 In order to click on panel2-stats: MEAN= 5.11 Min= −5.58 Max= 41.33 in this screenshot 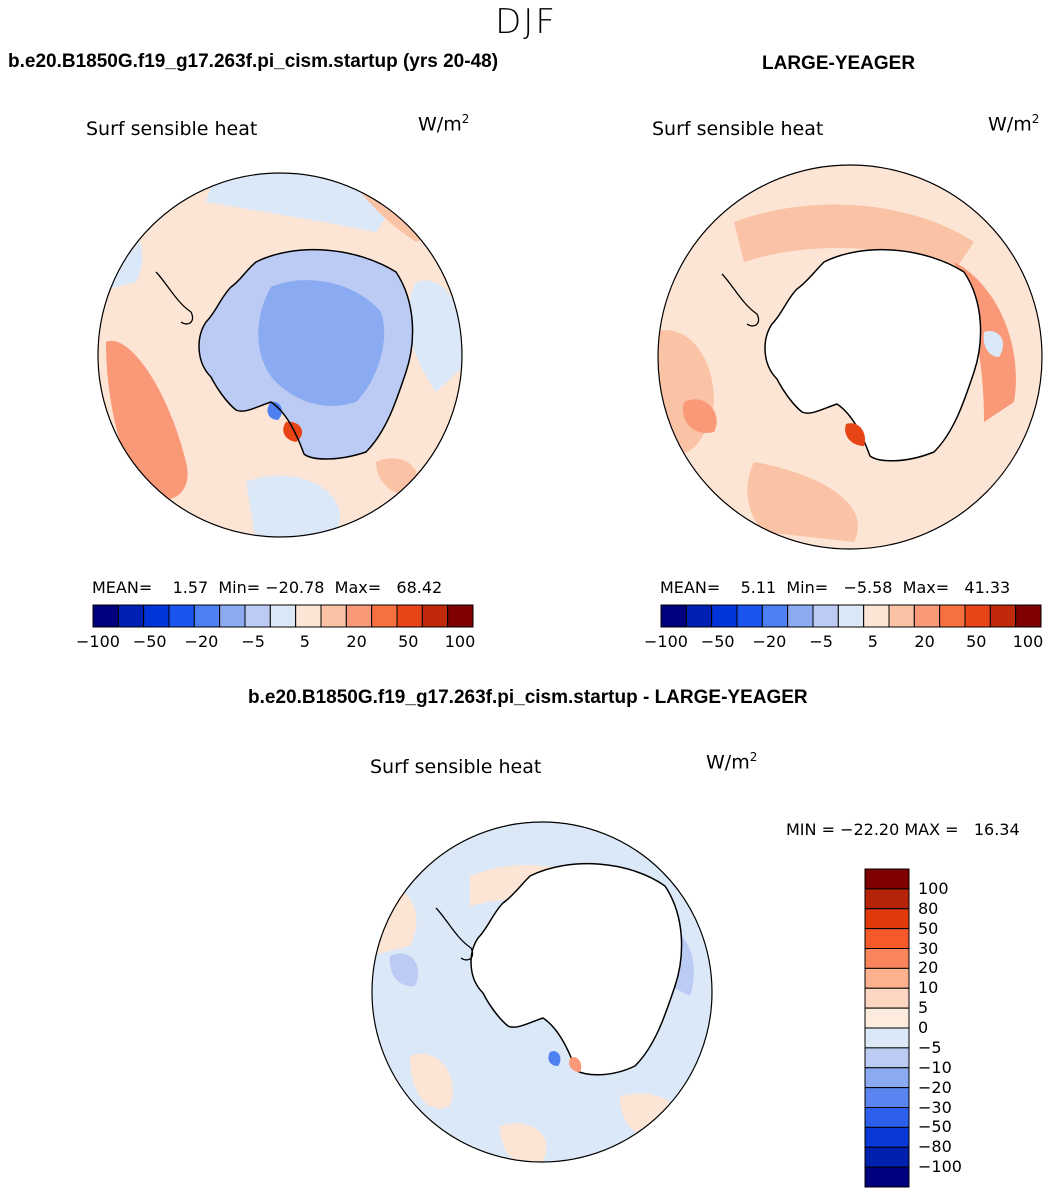, I will do `click(835, 587)`.